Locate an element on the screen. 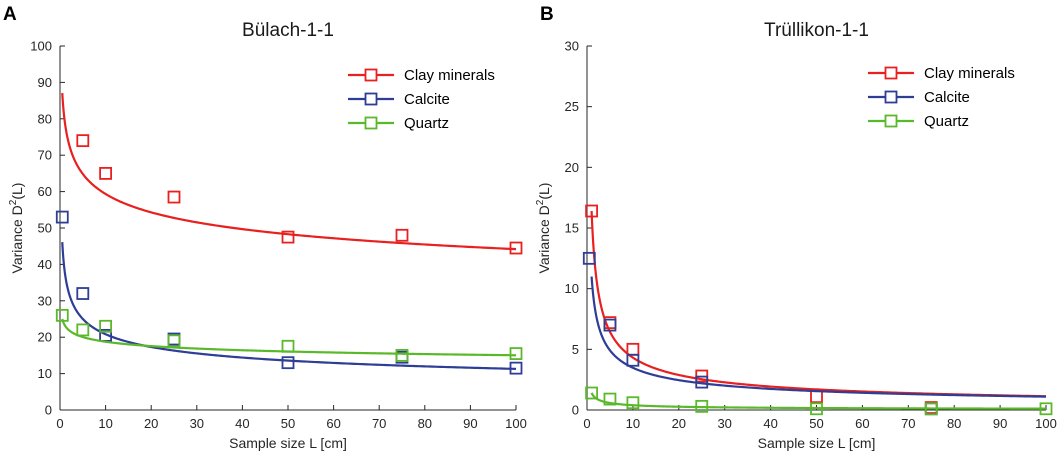 This screenshot has width=1059, height=455. chart-a-legend-quartz-label: Quartz is located at coordinates (426, 123).